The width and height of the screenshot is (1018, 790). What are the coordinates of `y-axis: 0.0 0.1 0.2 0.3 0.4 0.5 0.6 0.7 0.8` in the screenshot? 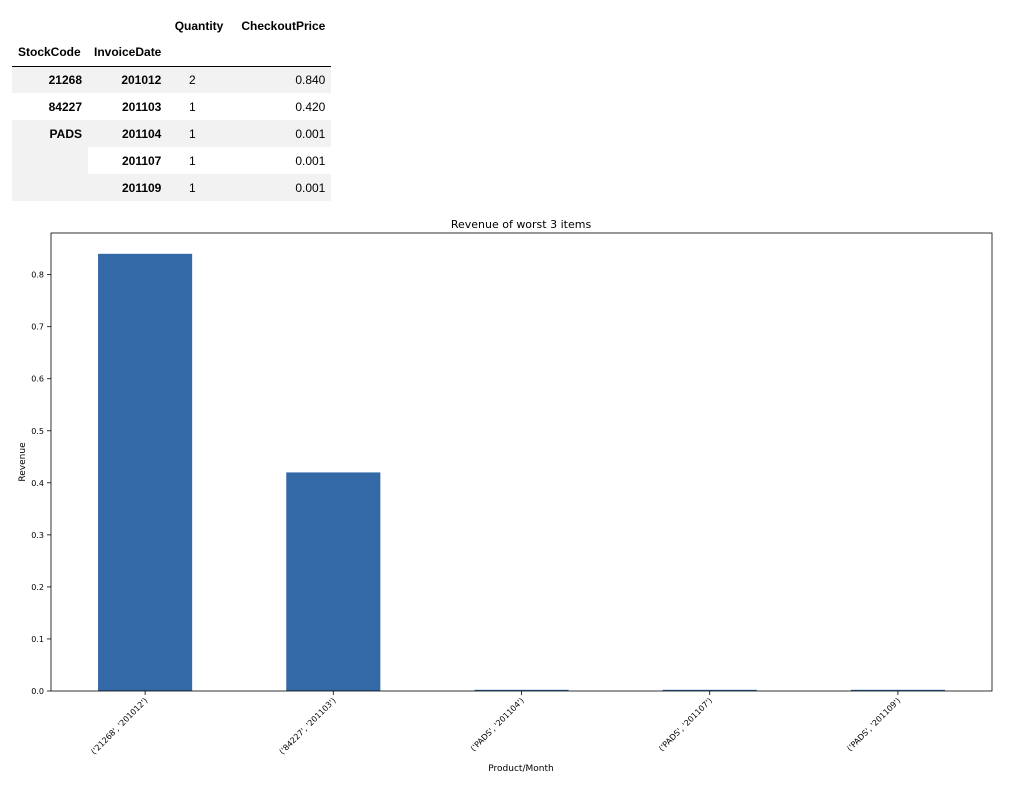 It's located at (41, 483).